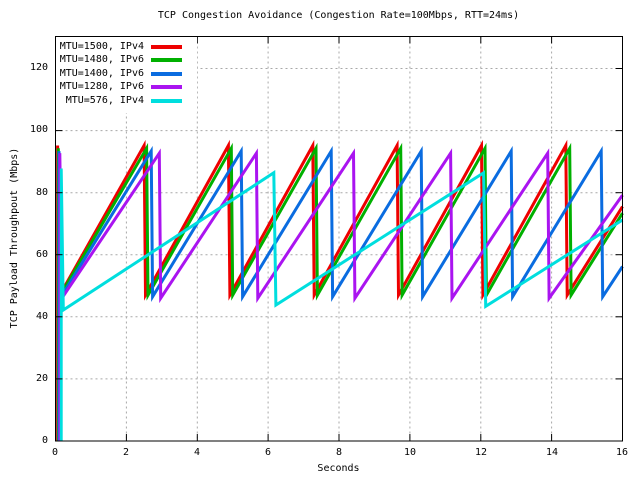  I want to click on x-tick-label-14: 14, so click(552, 452).